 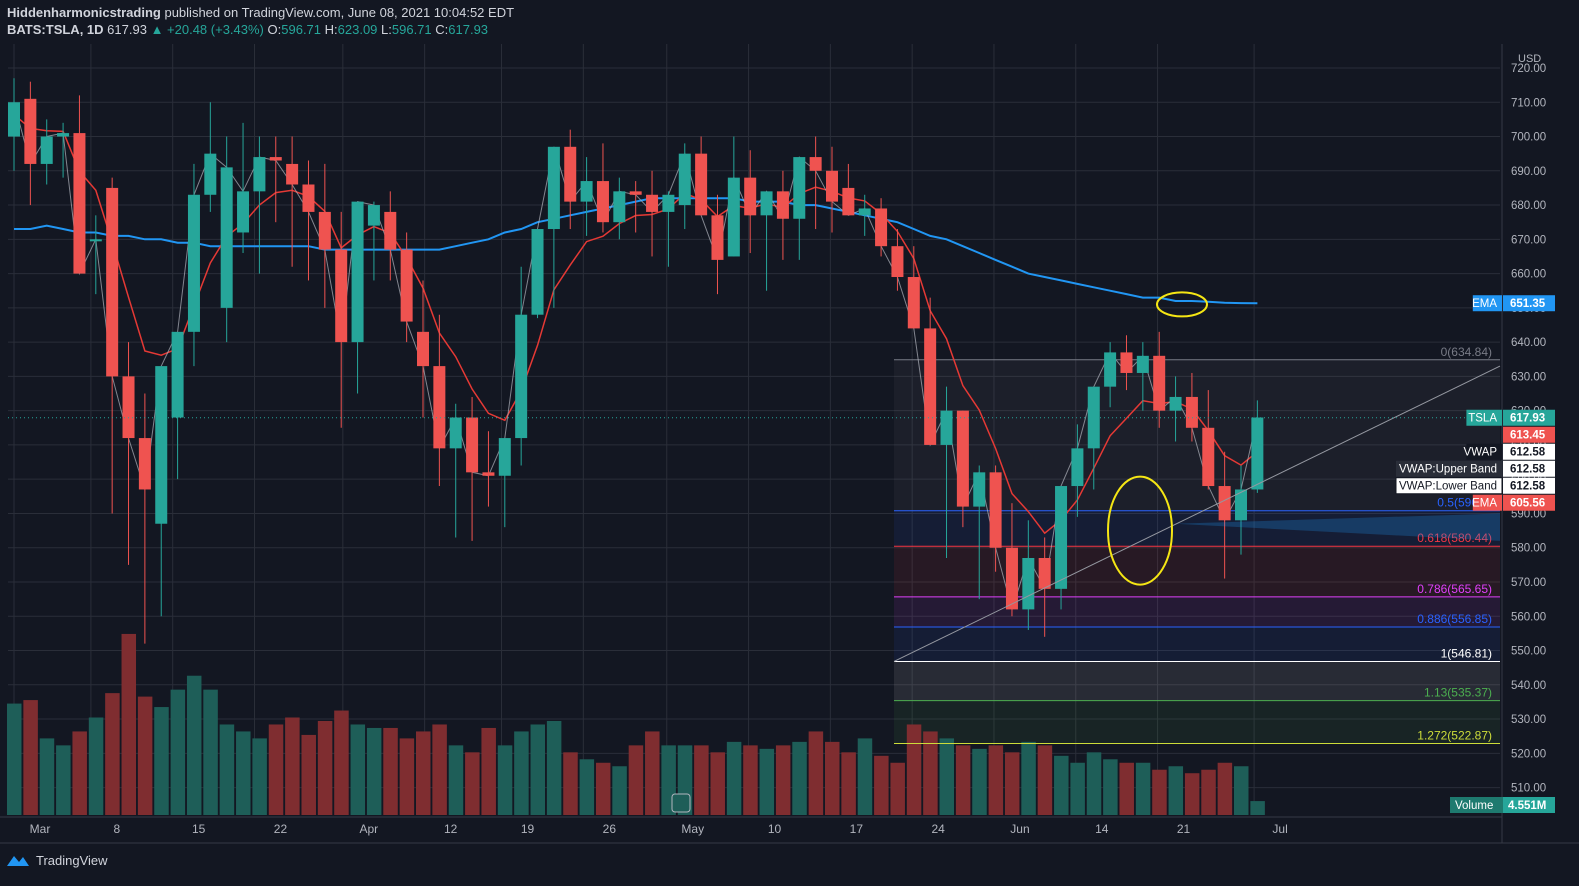 What do you see at coordinates (357, 29) in the screenshot?
I see `high-value: 623.09` at bounding box center [357, 29].